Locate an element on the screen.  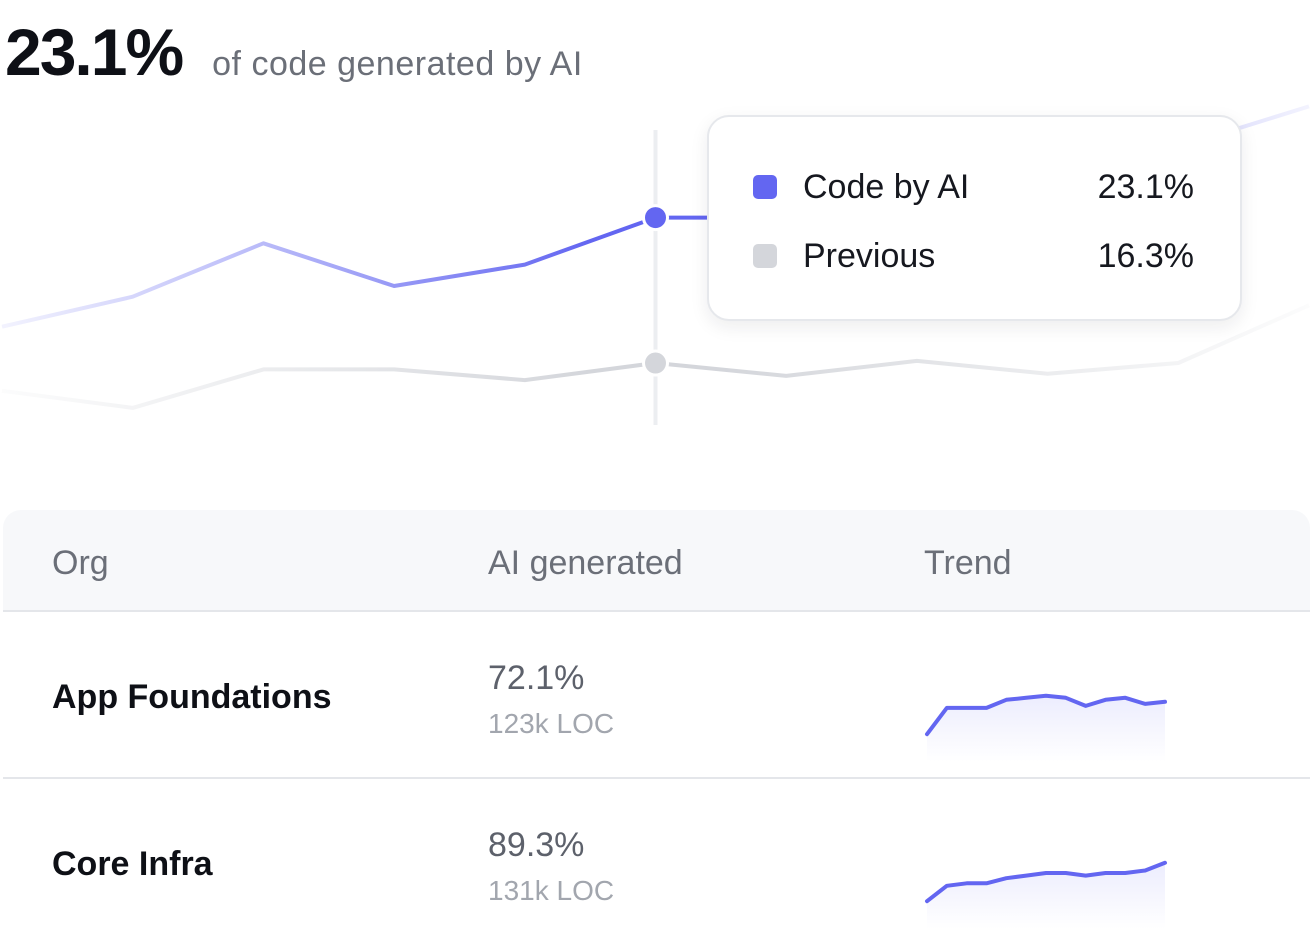
highlight-point-code-by-ai is located at coordinates (655, 218).